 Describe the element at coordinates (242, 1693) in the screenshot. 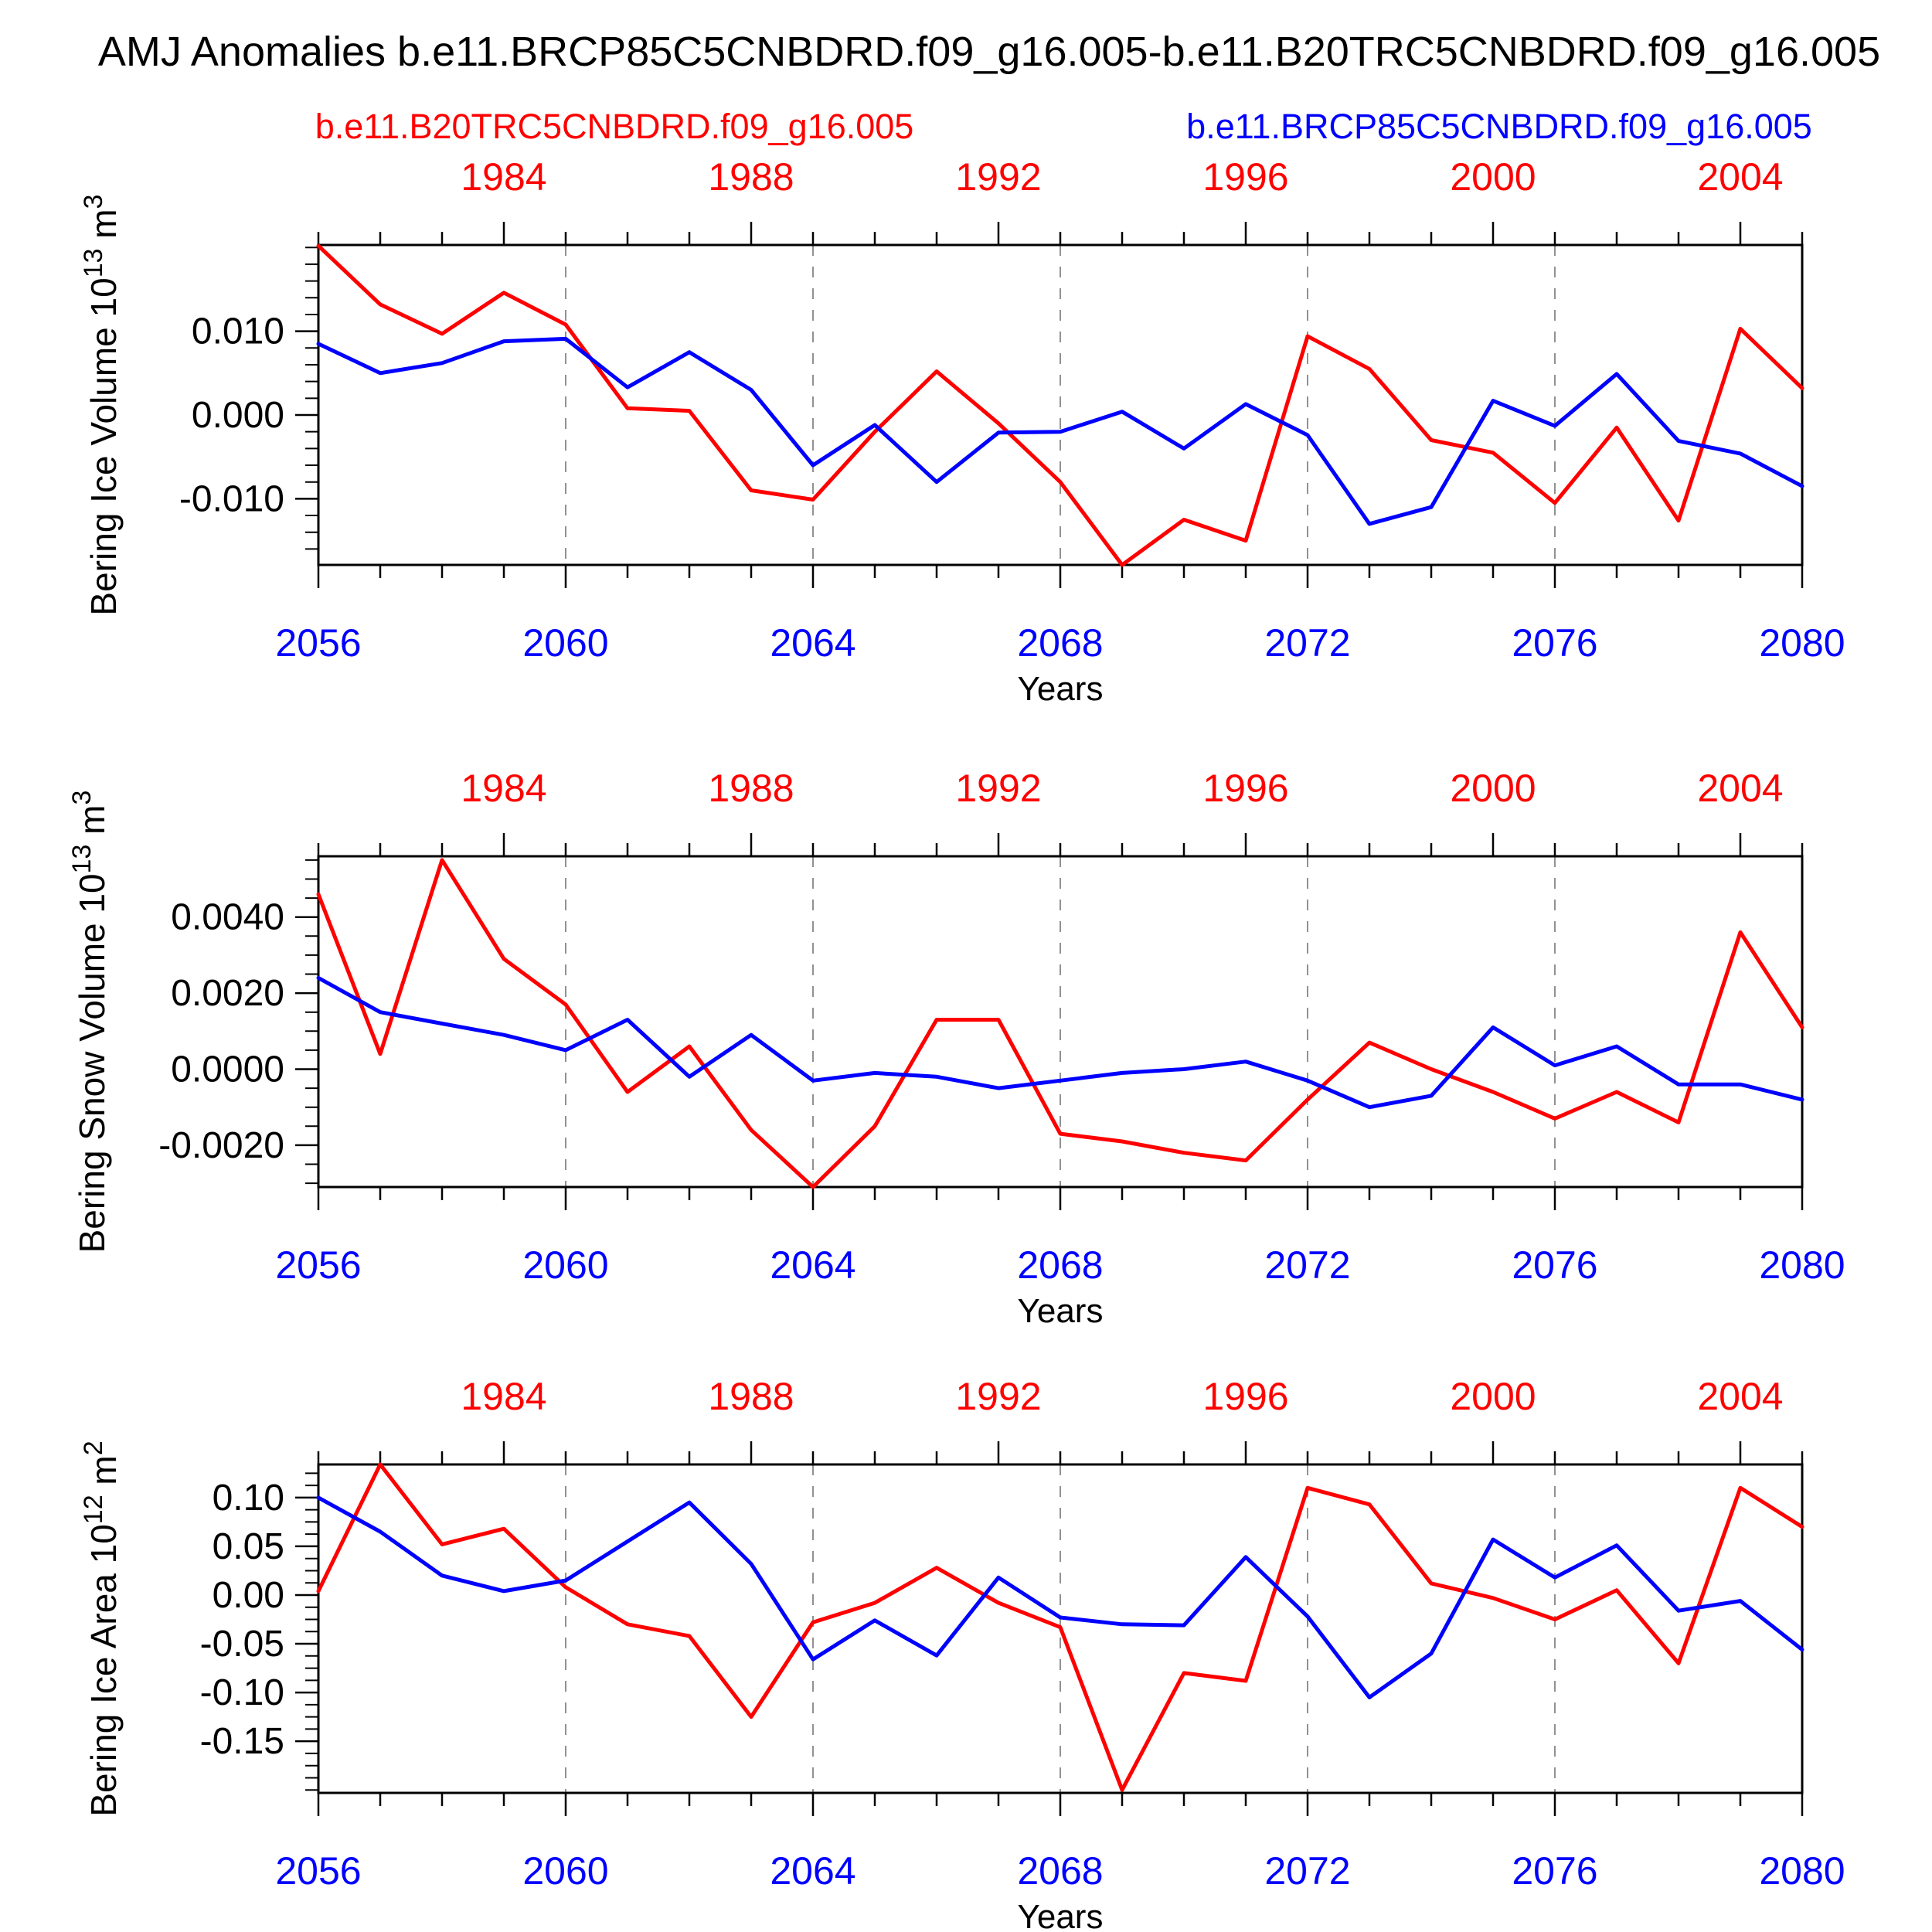

I see `y-tick-label: -0.10` at that location.